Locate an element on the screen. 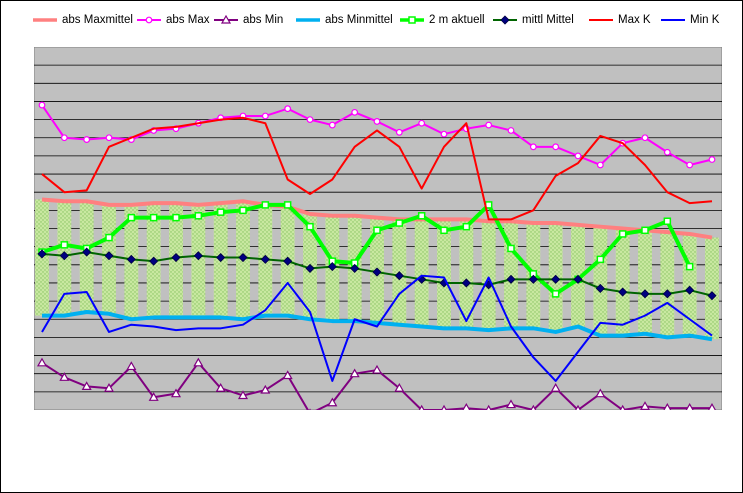 The width and height of the screenshot is (743, 493). legend-swatch-abs-minmittel is located at coordinates (308, 20).